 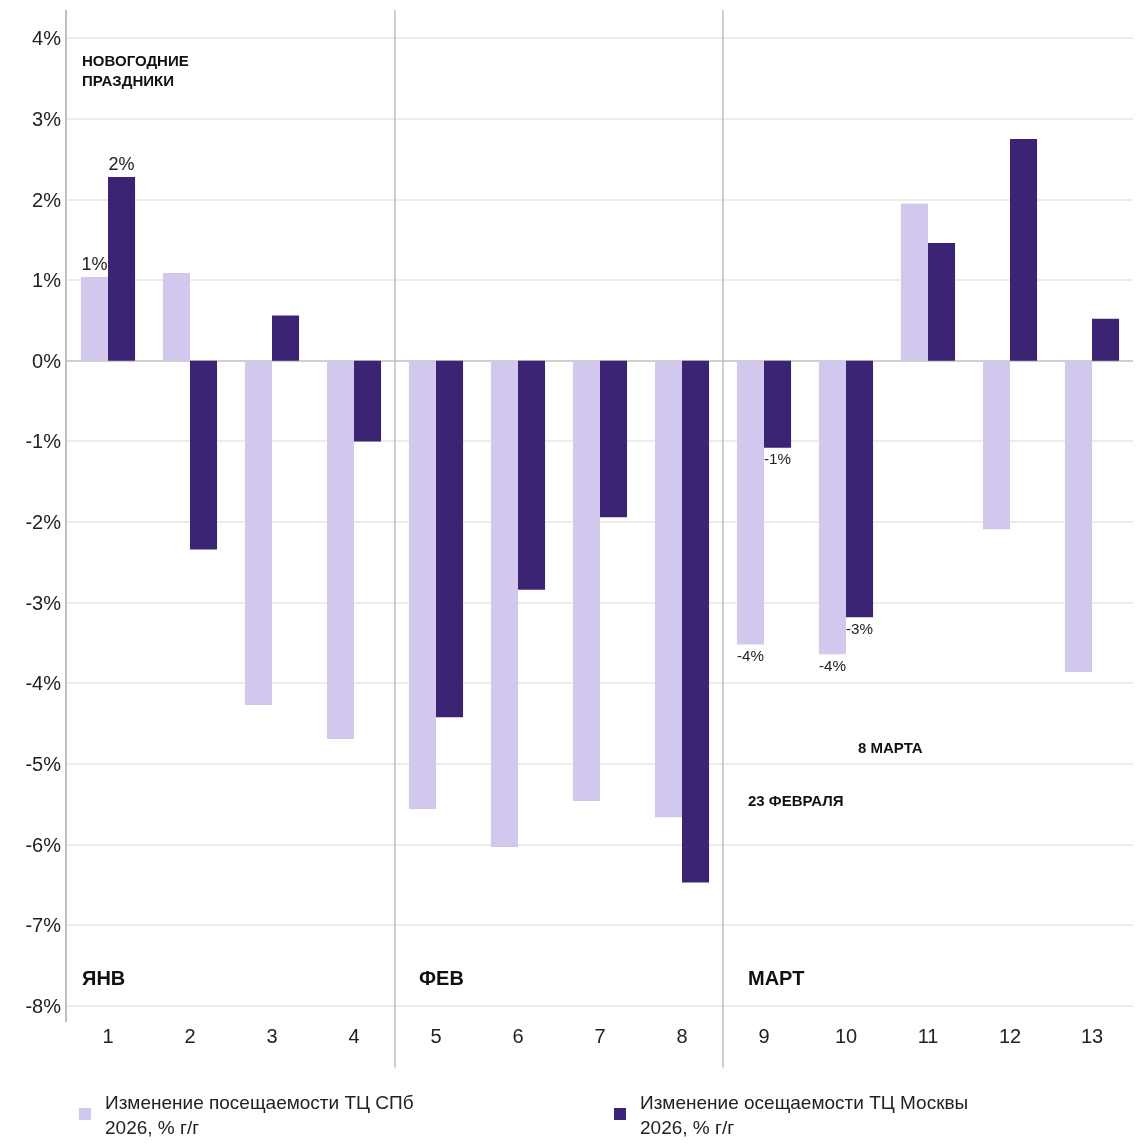 What do you see at coordinates (436, 1036) in the screenshot?
I see `x-tick-label: 5` at bounding box center [436, 1036].